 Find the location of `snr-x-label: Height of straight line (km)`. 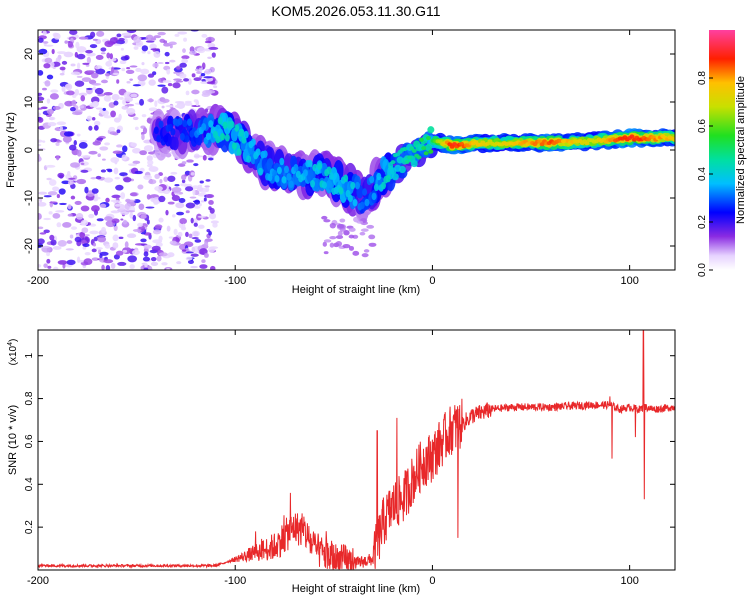

snr-x-label: Height of straight line (km) is located at coordinates (356, 589).